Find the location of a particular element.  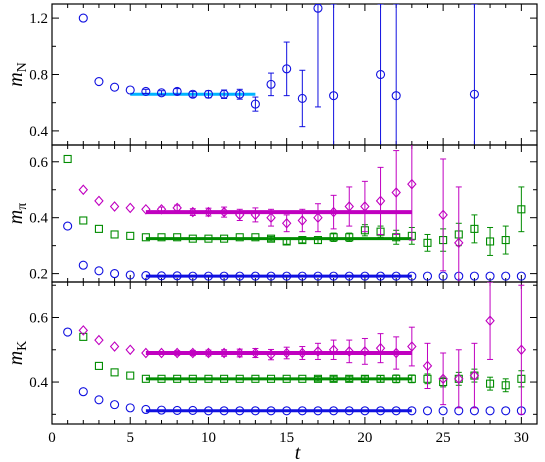

y-axis-title: mN is located at coordinates (17, 74).